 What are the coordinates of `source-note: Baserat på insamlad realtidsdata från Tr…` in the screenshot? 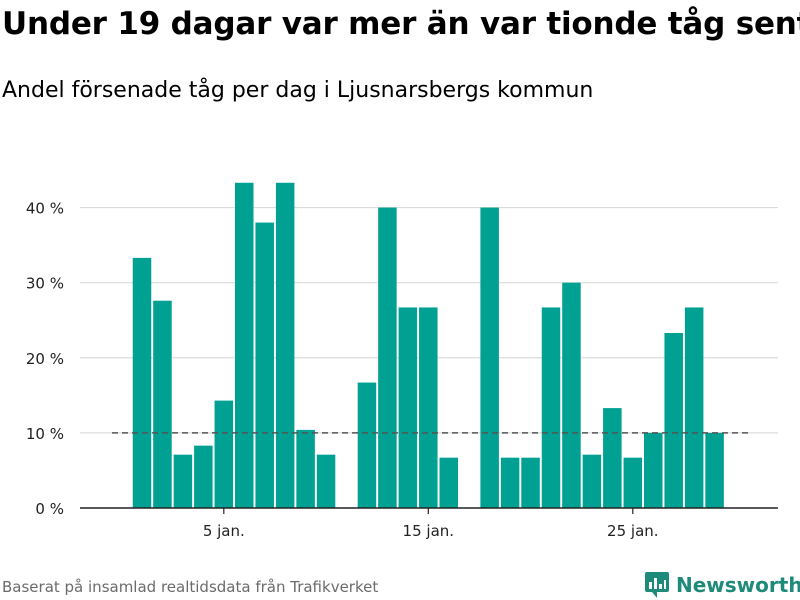 It's located at (190, 587).